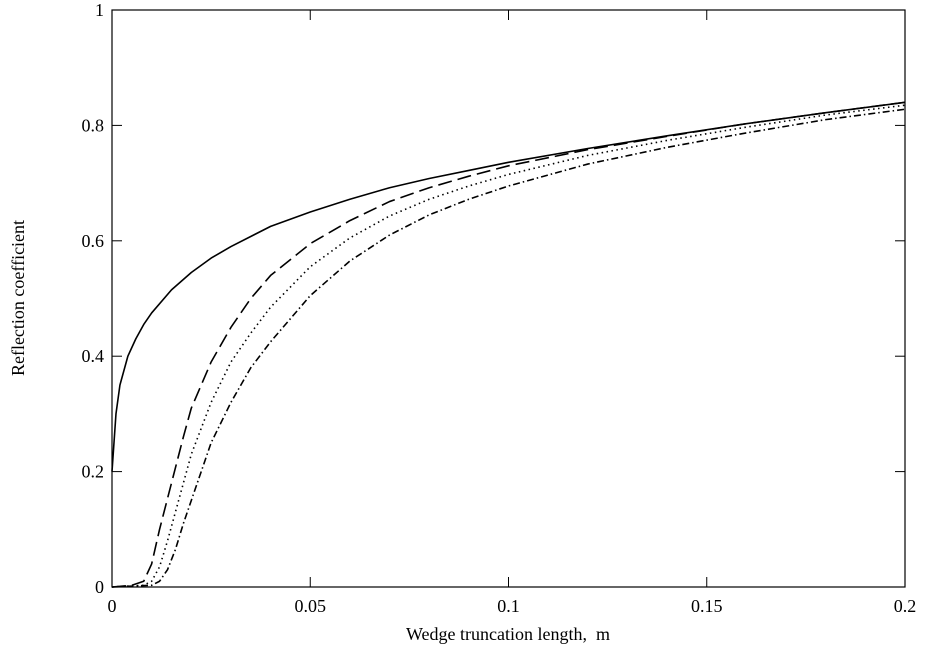 This screenshot has height=651, width=928. I want to click on x-tick-label: 0.1, so click(508, 606).